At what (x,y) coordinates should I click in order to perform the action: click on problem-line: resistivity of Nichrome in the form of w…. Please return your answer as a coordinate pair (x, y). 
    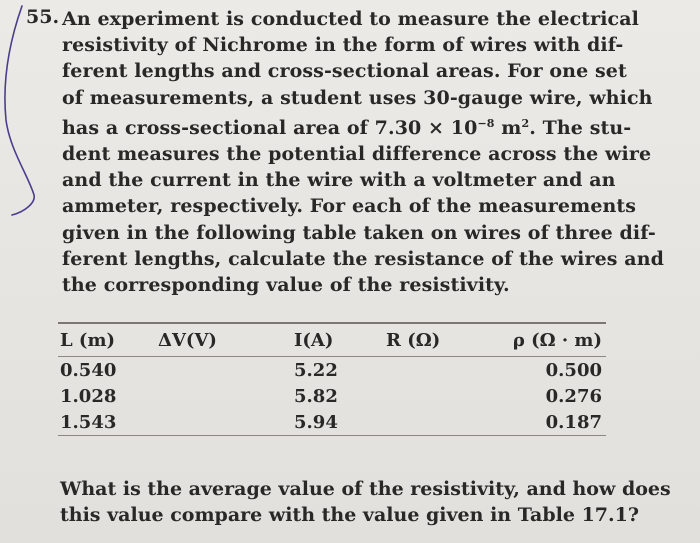
    Looking at the image, I should click on (343, 45).